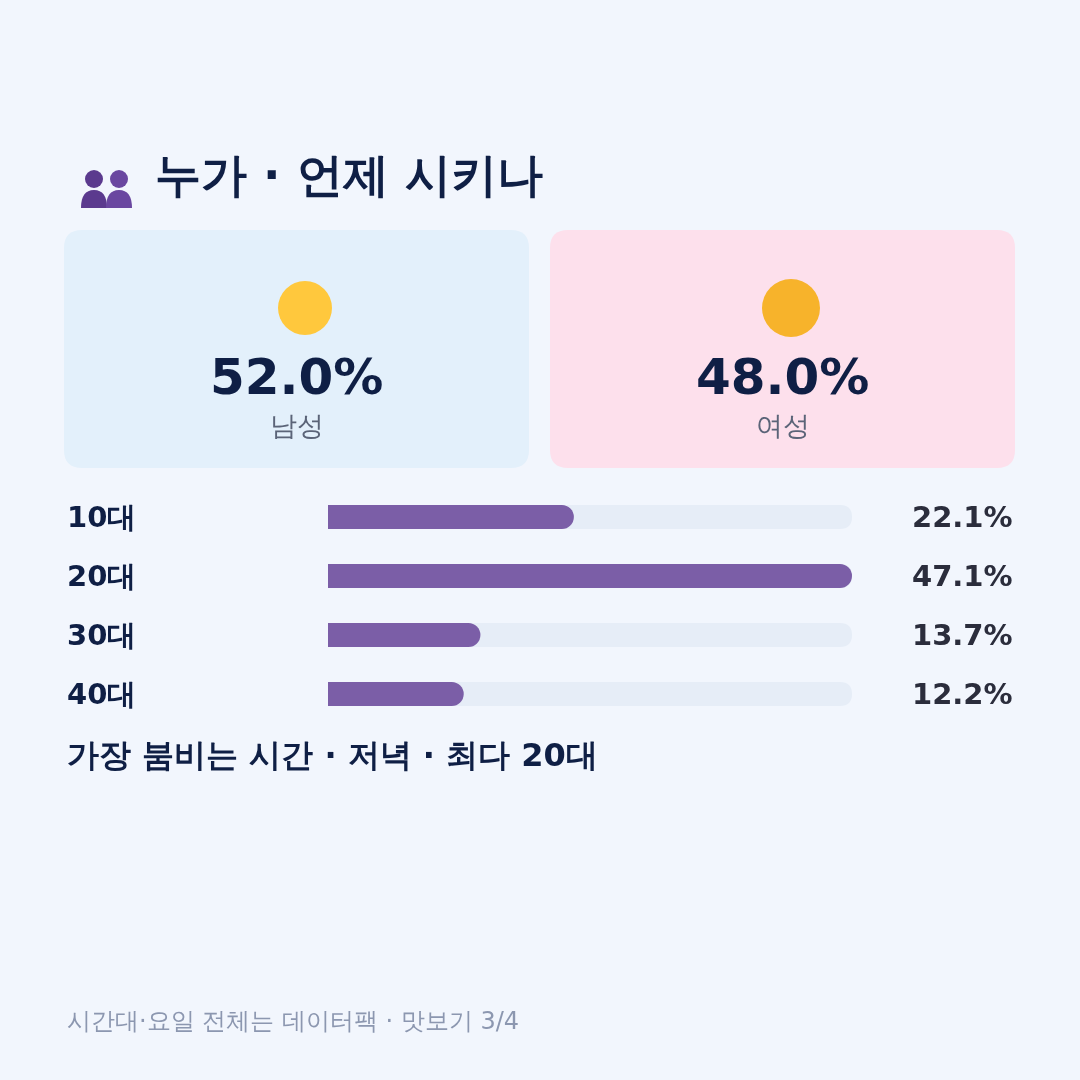  I want to click on data-label: 12.2%, so click(962, 694).